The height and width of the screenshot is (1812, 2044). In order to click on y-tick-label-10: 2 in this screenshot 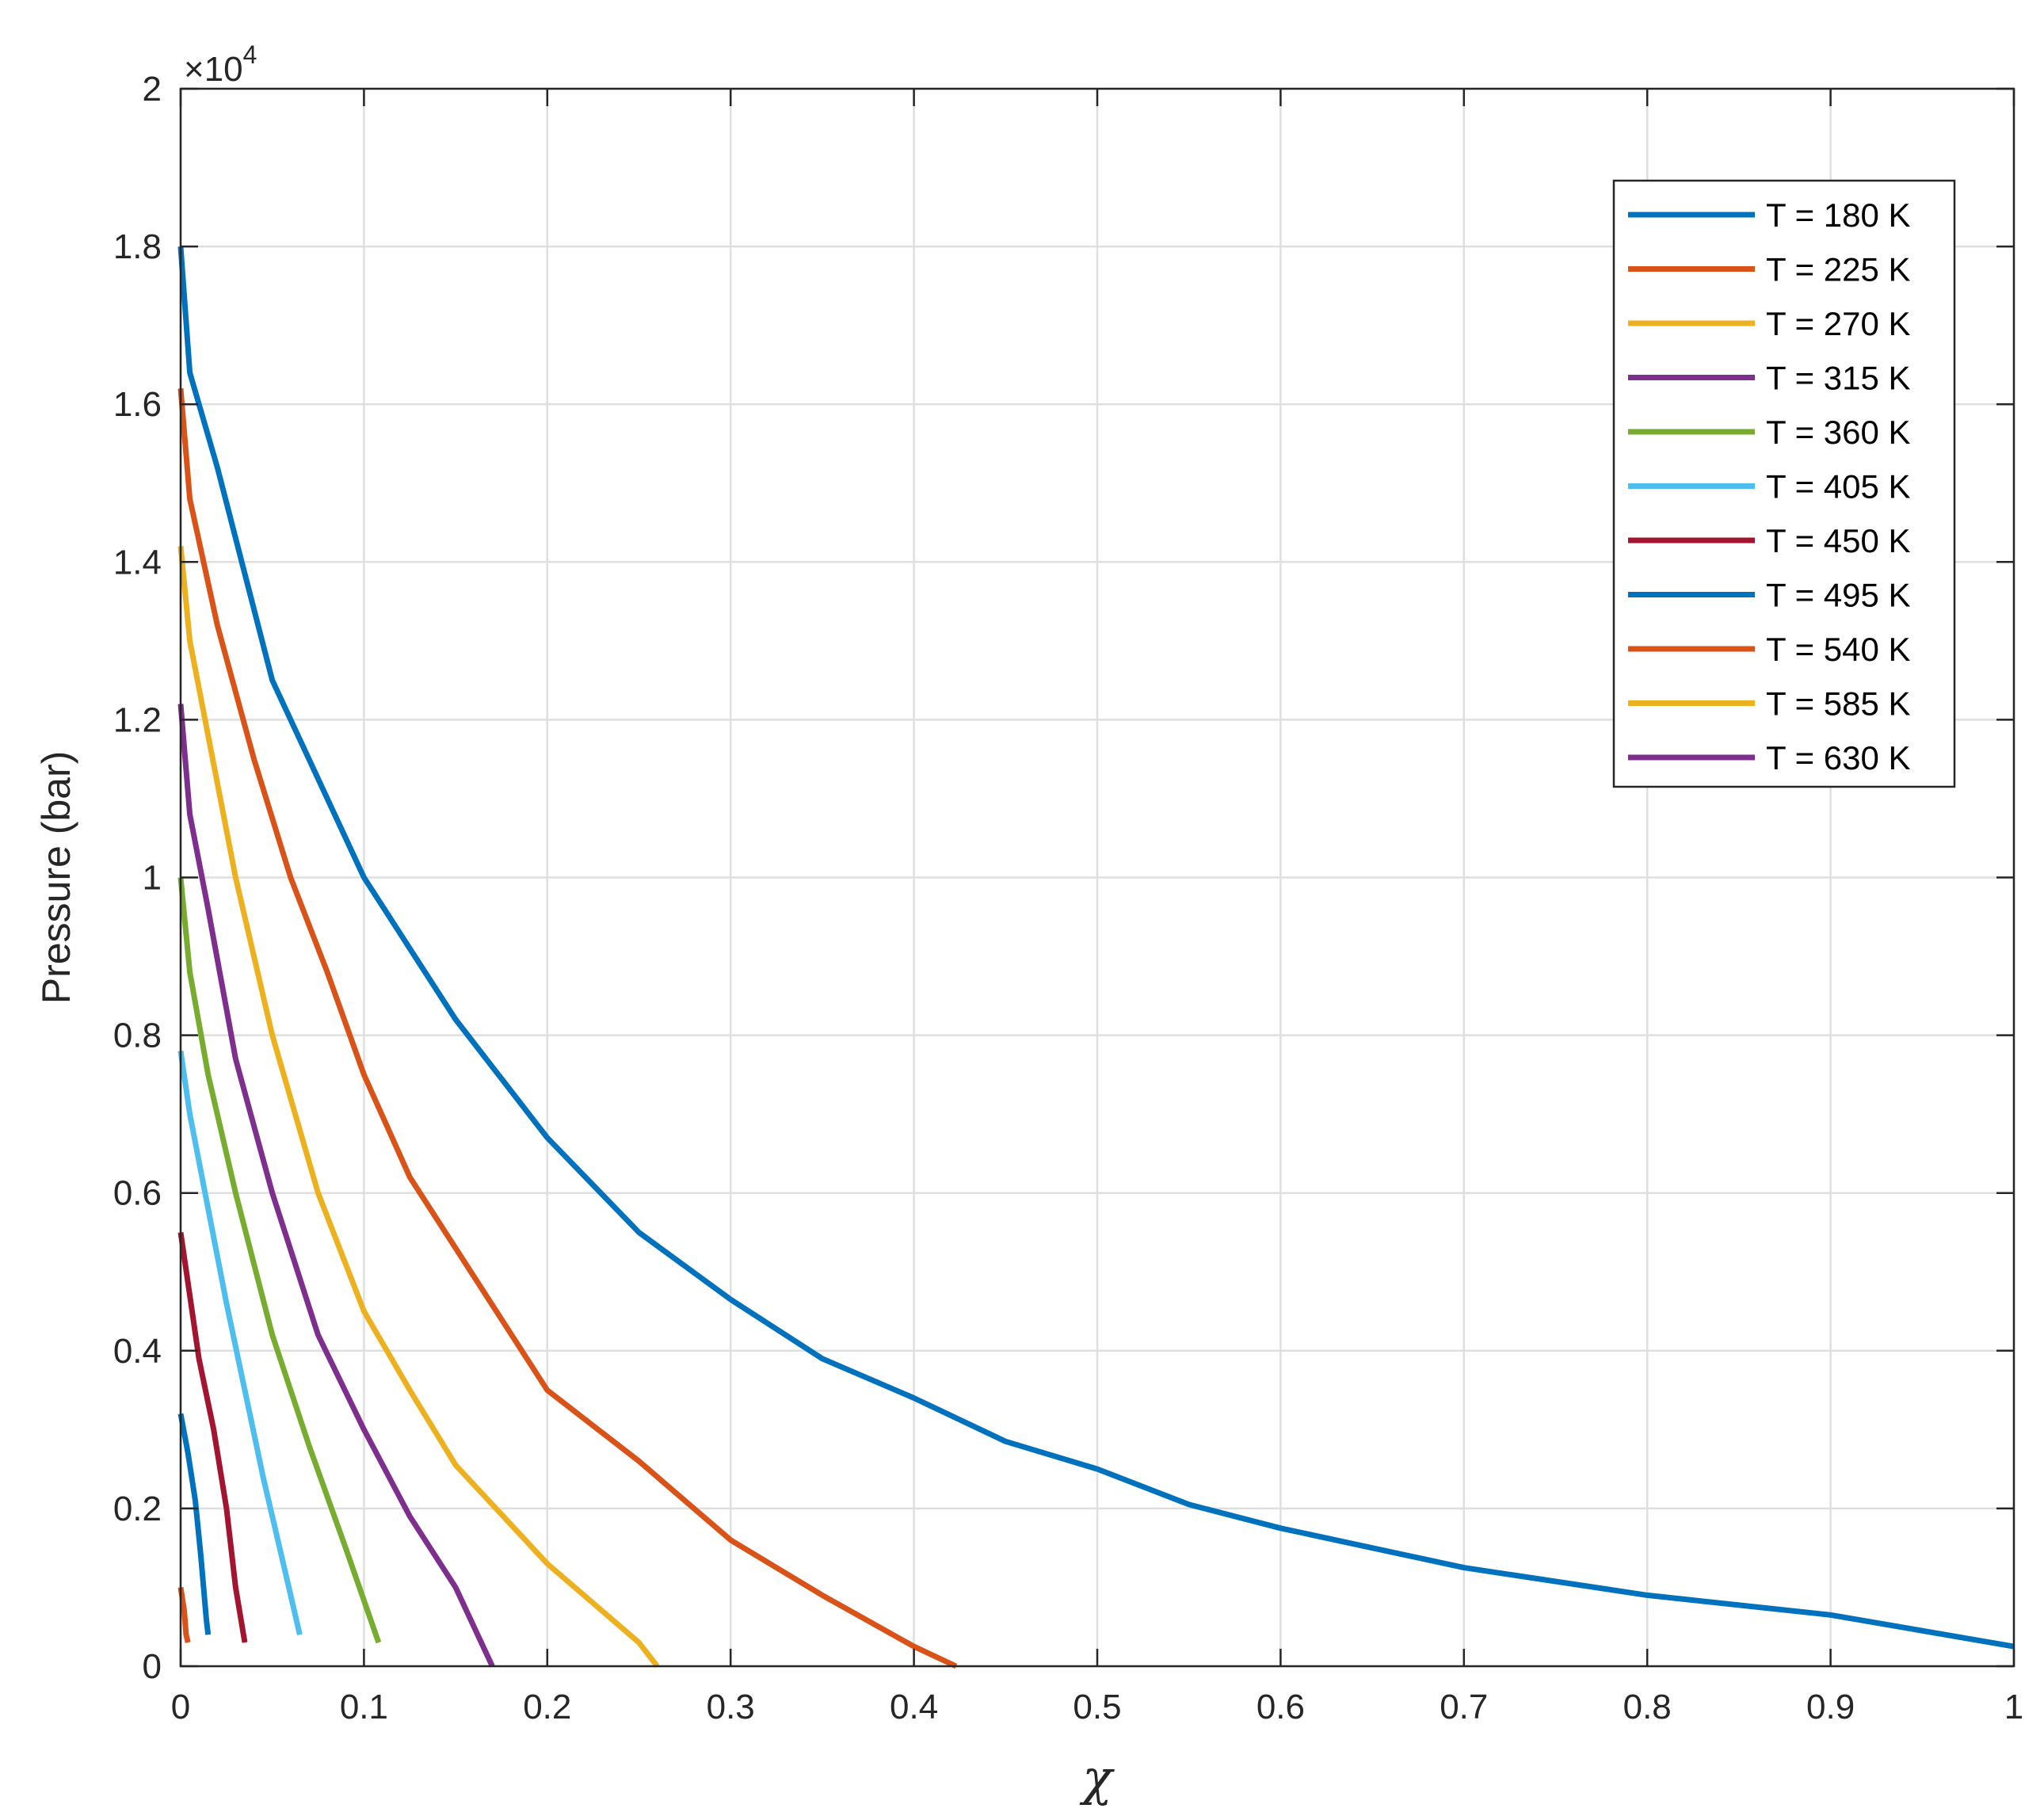, I will do `click(153, 89)`.